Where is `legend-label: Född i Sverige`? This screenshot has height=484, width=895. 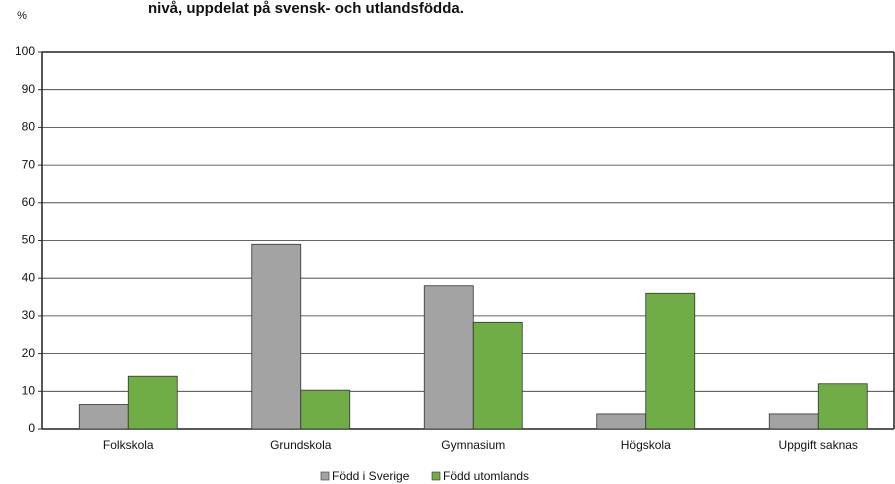
legend-label: Född i Sverige is located at coordinates (371, 476).